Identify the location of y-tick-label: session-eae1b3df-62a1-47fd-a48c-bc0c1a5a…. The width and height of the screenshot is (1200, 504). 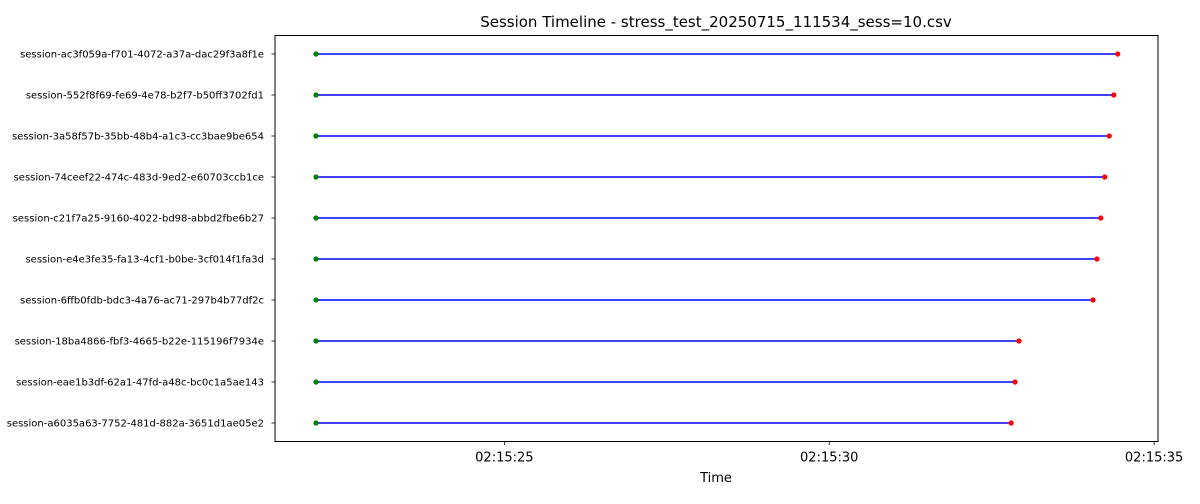
(140, 383).